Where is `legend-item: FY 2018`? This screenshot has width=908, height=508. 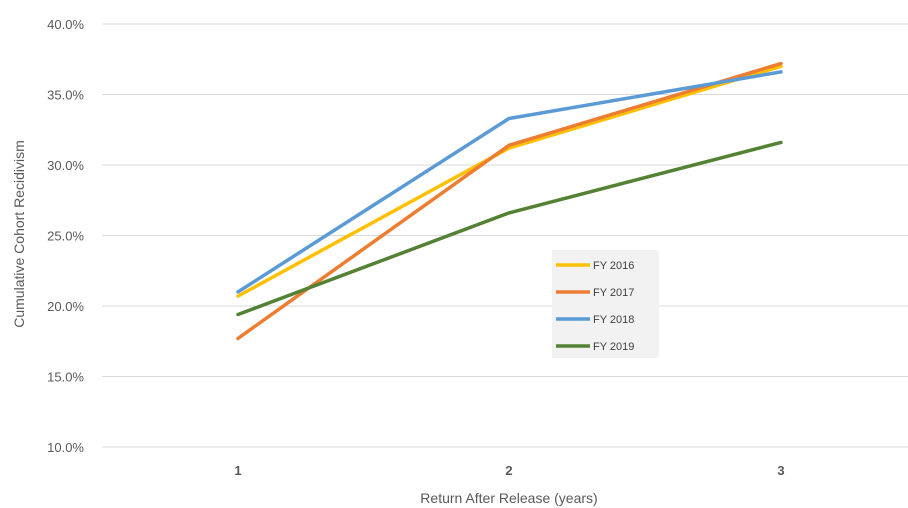 legend-item: FY 2018 is located at coordinates (595, 320).